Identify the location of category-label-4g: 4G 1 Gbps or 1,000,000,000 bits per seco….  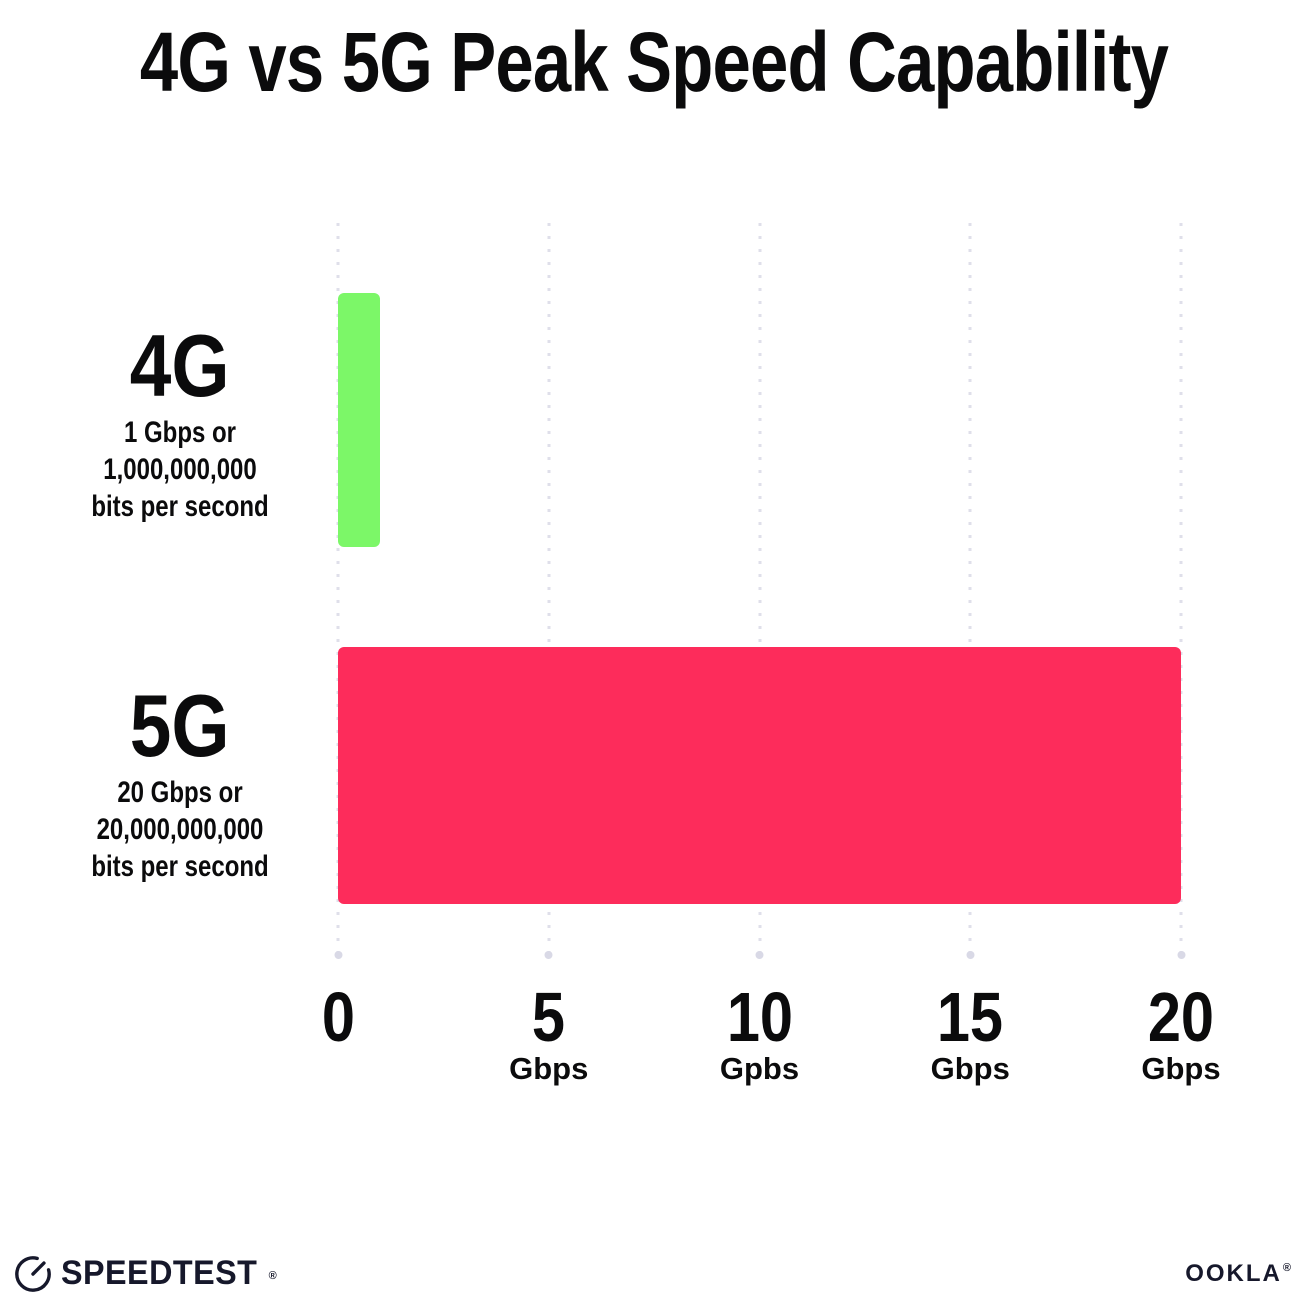
(180, 423).